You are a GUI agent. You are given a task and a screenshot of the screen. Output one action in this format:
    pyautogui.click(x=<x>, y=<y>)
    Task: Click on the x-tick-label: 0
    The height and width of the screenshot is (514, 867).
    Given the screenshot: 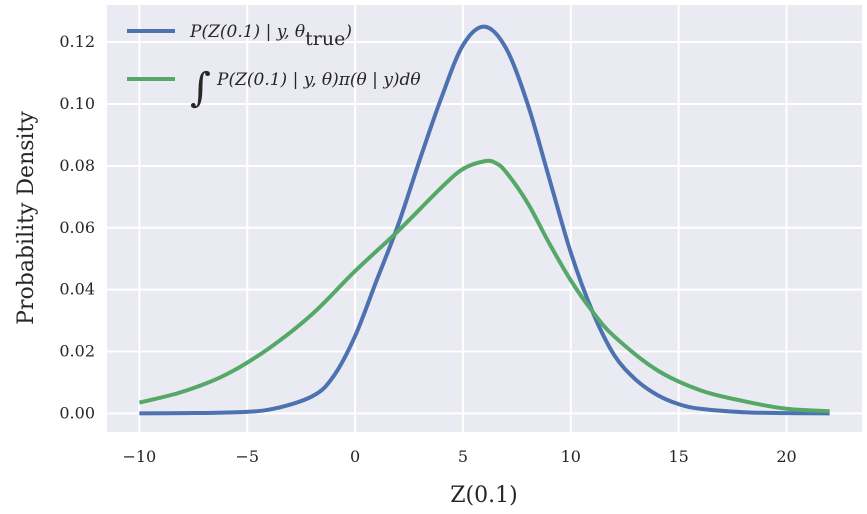 What is the action you would take?
    pyautogui.click(x=355, y=456)
    